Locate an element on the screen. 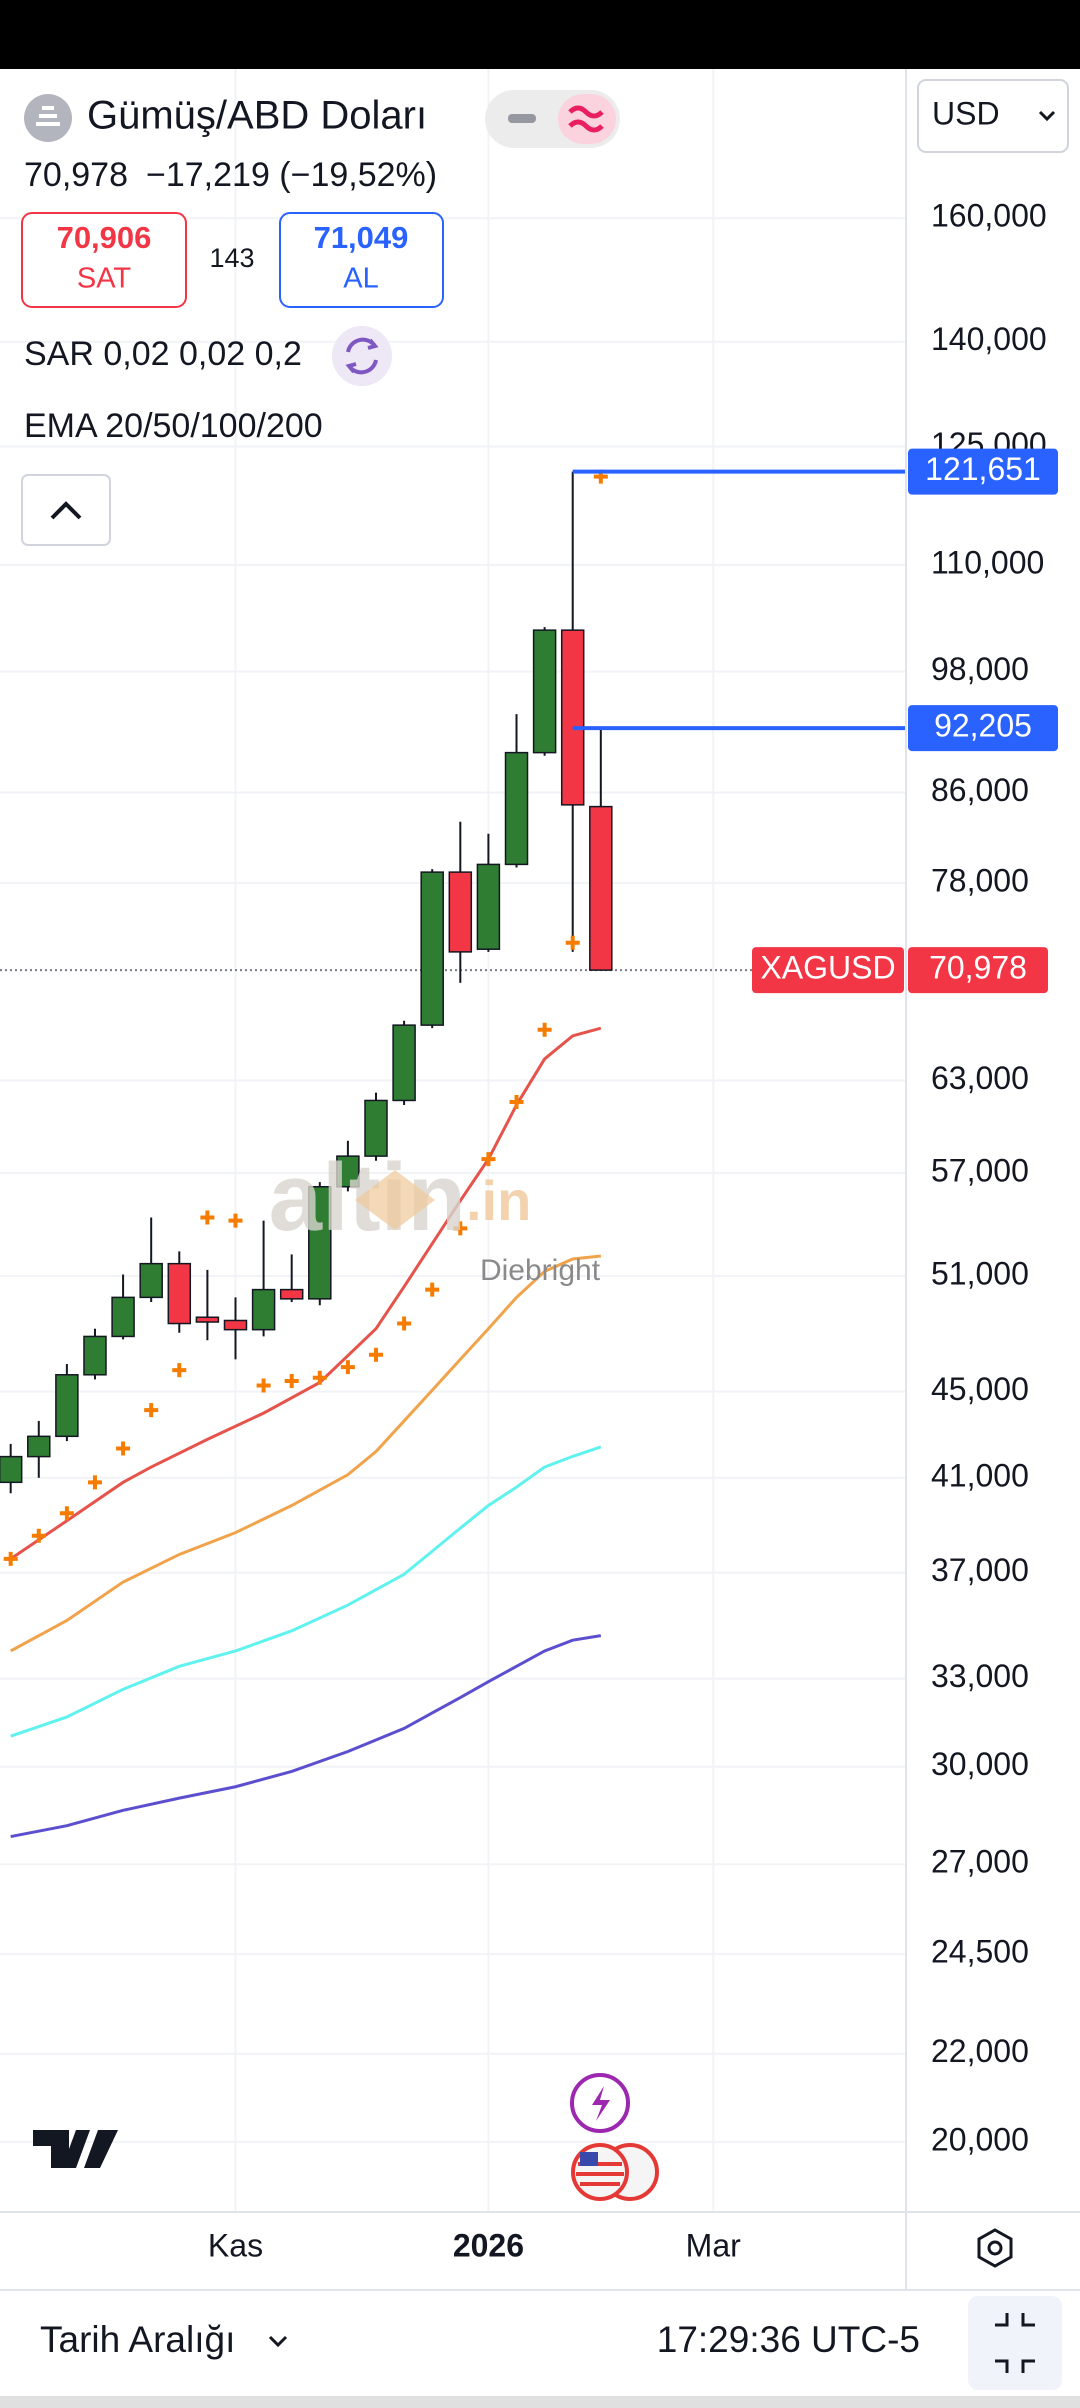  clock: 17:29:36 UTC-5 is located at coordinates (788, 2339).